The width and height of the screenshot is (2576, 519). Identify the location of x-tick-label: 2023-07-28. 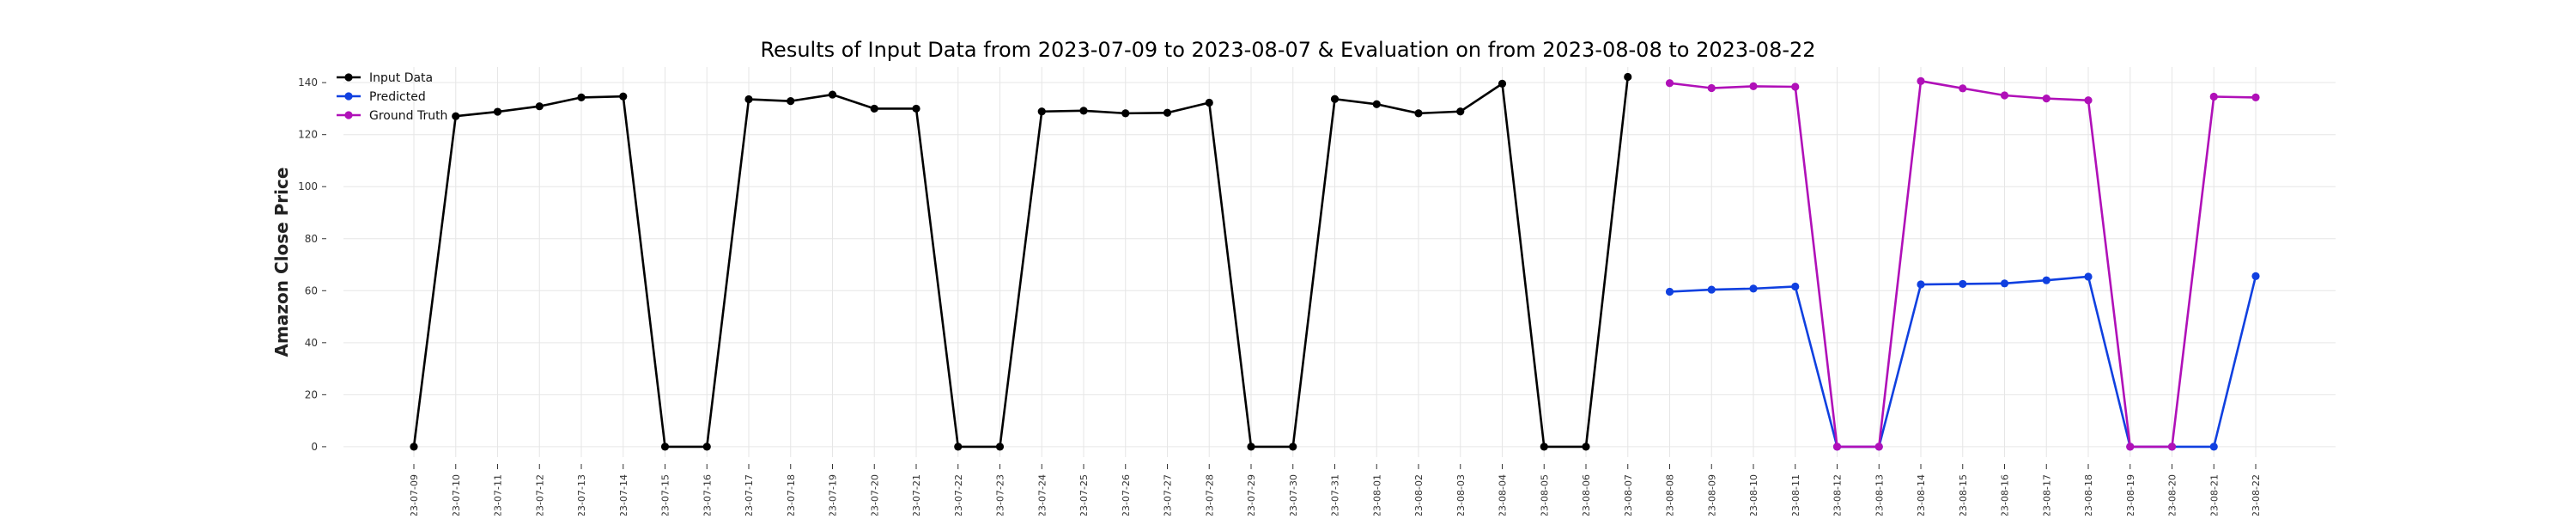
(1210, 495).